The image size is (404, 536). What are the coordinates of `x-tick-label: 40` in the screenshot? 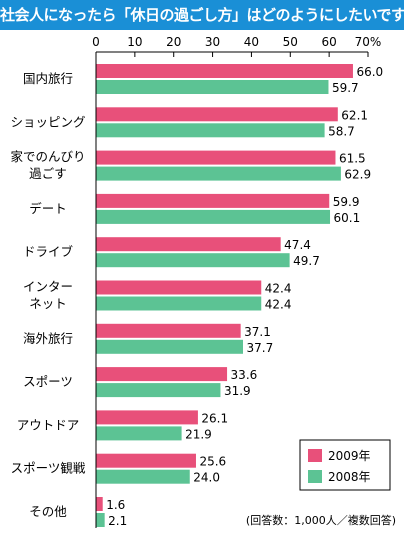 It's located at (251, 42).